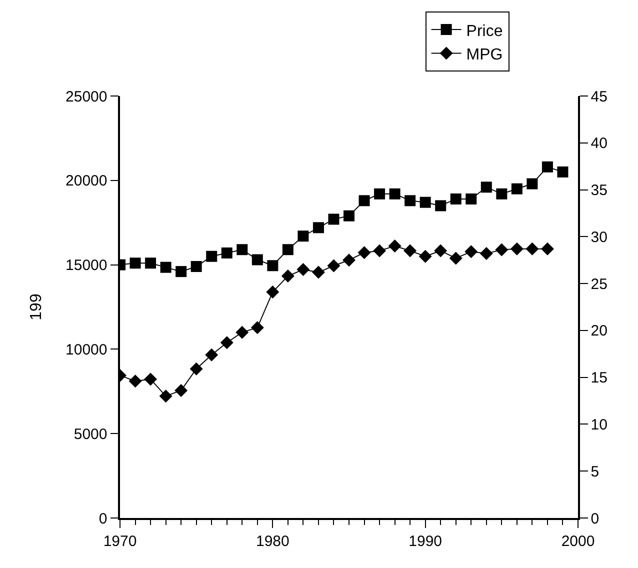 Image resolution: width=638 pixels, height=568 pixels. Describe the element at coordinates (484, 55) in the screenshot. I see `legend-label: MPG` at that location.